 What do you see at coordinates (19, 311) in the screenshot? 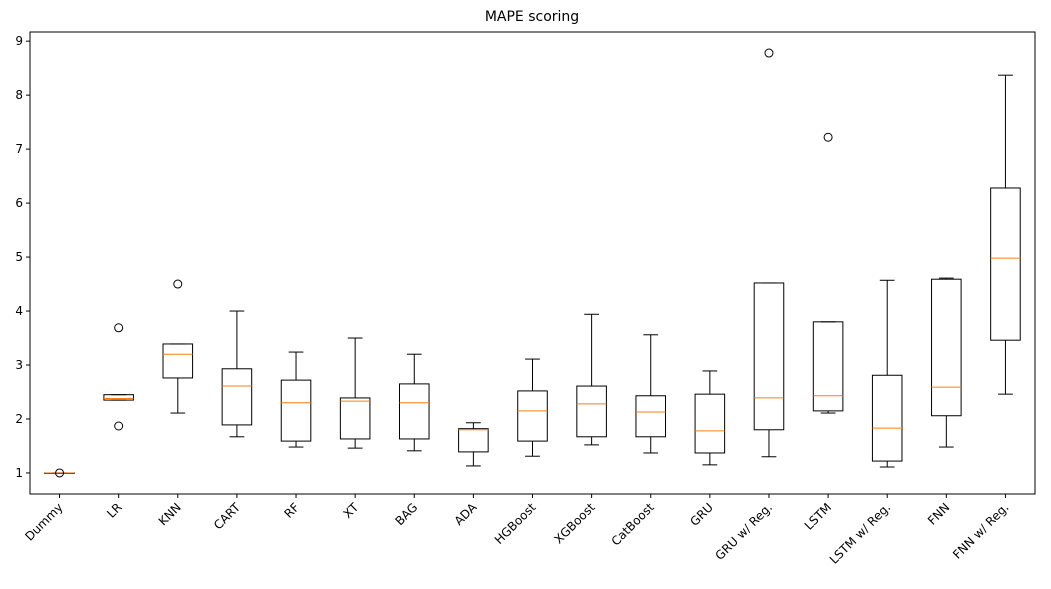
I see `y-tick-label: 4` at bounding box center [19, 311].